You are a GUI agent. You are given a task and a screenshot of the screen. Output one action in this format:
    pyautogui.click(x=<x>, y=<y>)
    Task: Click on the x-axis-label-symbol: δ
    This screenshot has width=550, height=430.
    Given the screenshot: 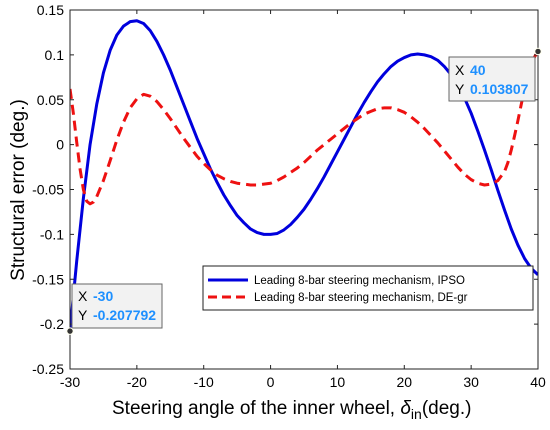 What is the action you would take?
    pyautogui.click(x=405, y=408)
    